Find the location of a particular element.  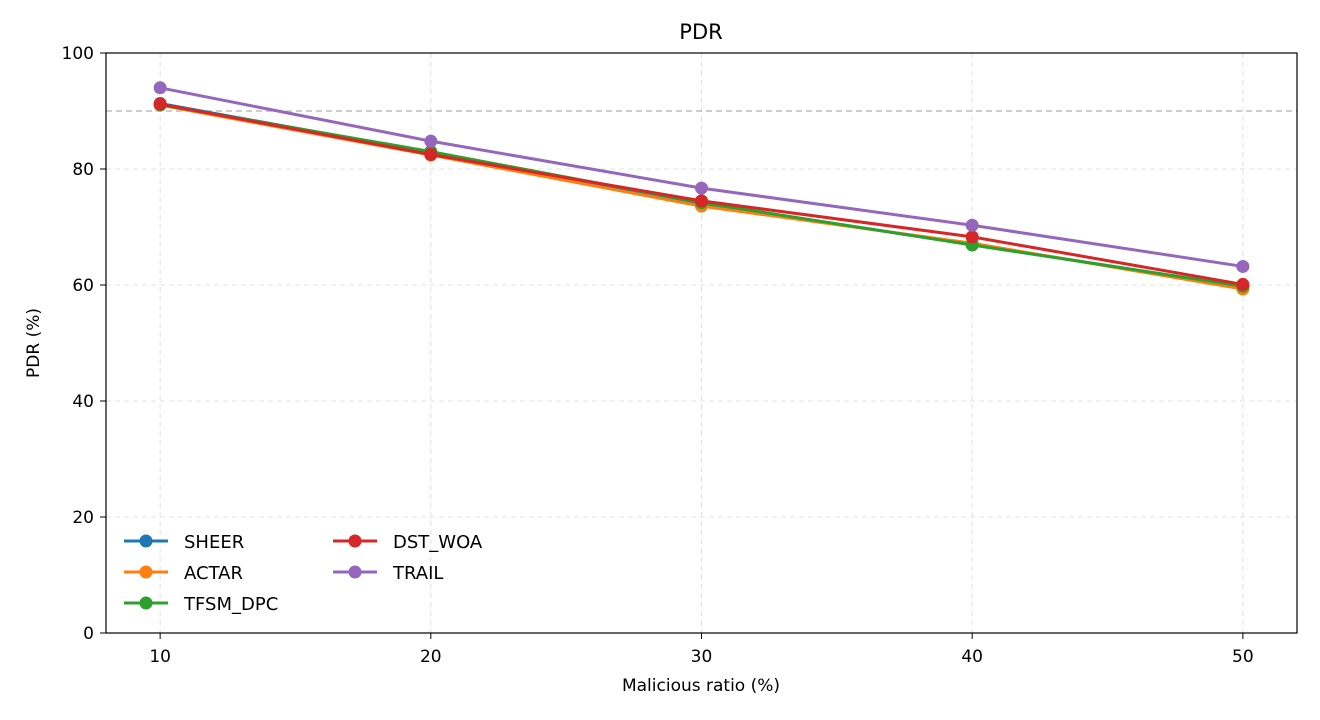

legend-label-trail: TRAIL is located at coordinates (417, 573).